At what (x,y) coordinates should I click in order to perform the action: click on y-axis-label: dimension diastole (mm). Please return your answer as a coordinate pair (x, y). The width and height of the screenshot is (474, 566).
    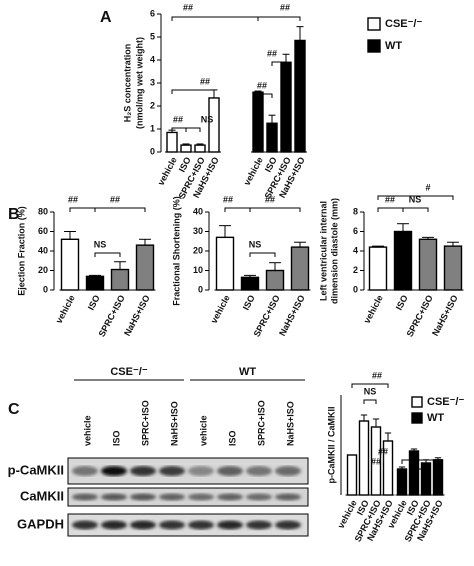
    Looking at the image, I should click on (334, 251).